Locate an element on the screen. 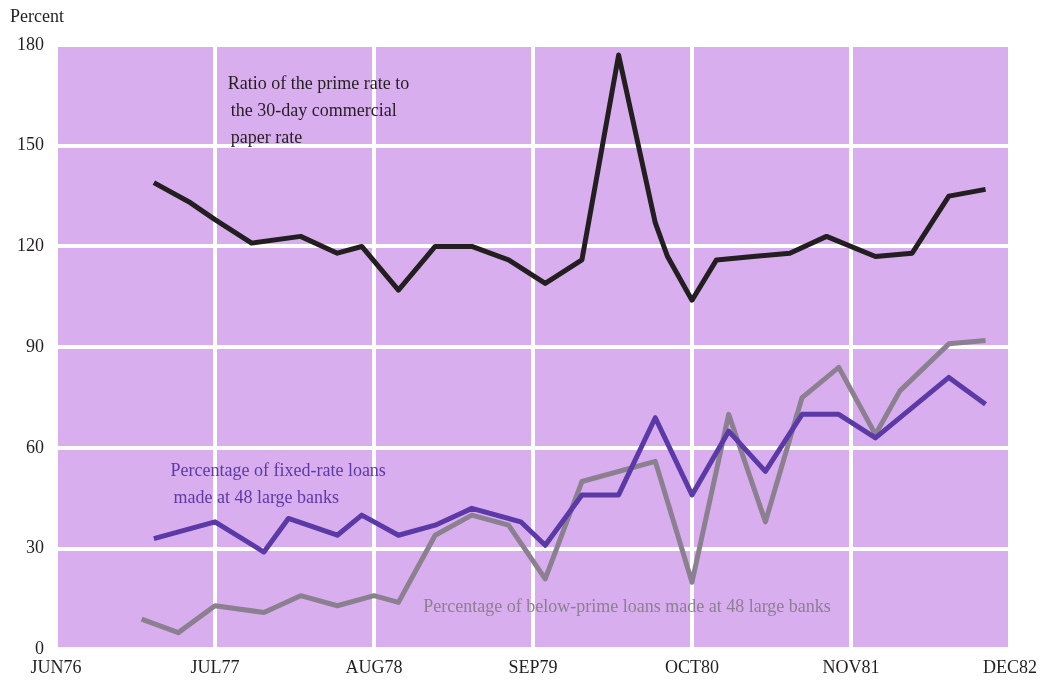 This screenshot has height=692, width=1045. x-tick-label: OCT80 is located at coordinates (692, 666).